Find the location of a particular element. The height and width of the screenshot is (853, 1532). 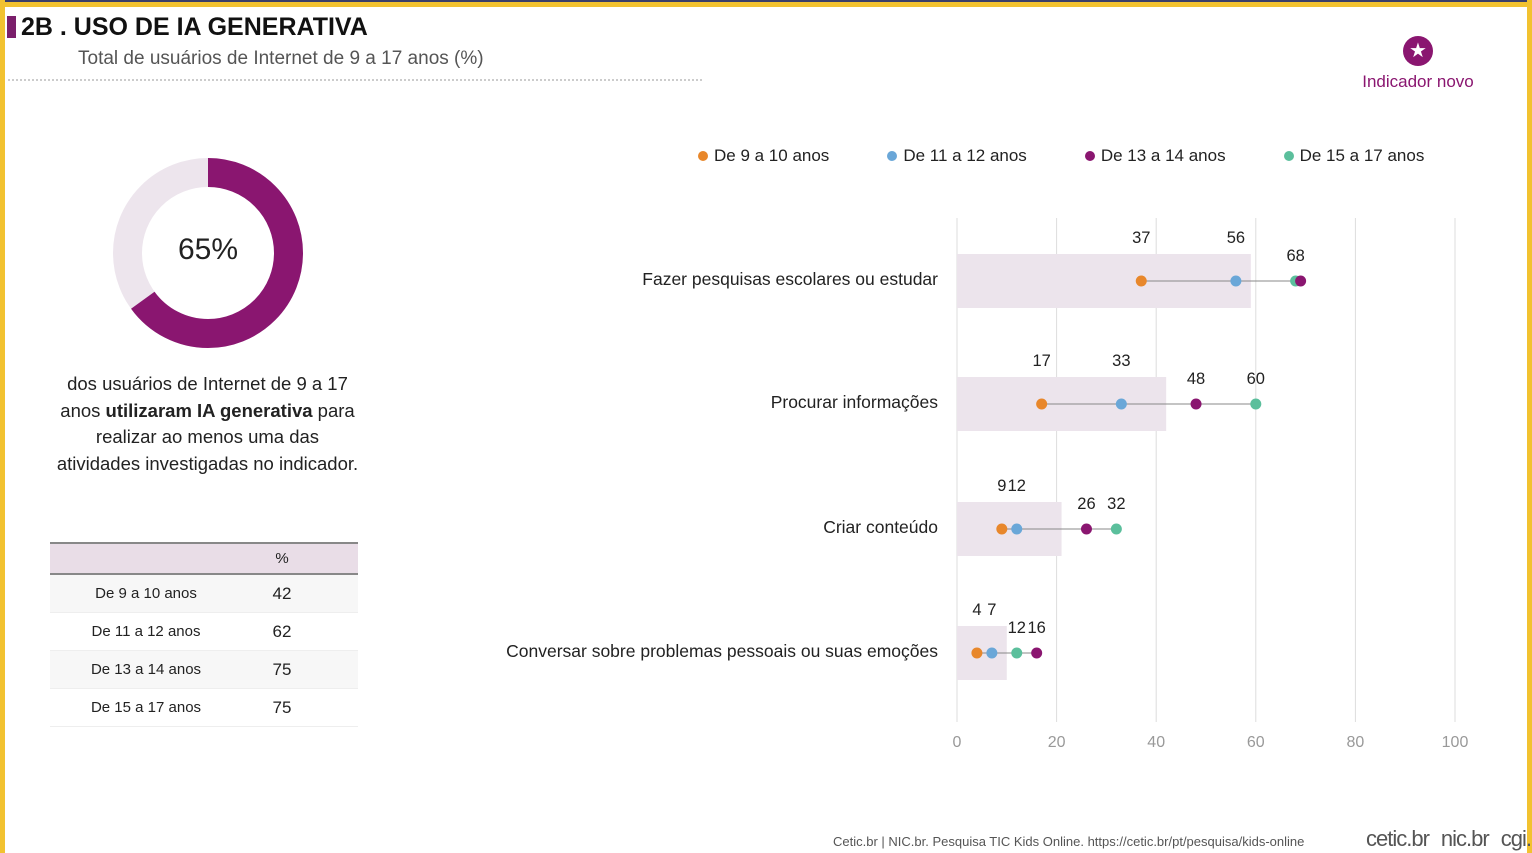

row-value: 62 is located at coordinates (282, 631).